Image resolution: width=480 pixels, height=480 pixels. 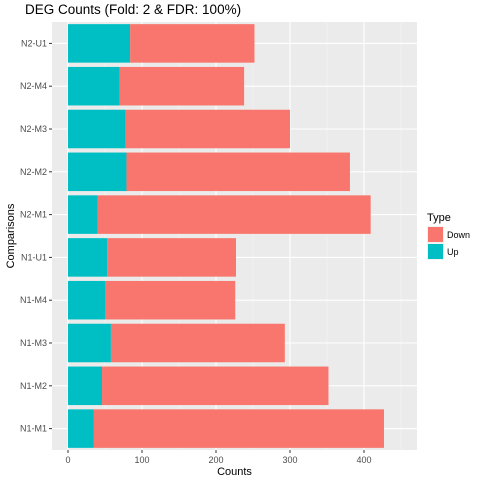 I want to click on chart-title: DEG Counts (Fold: 2 & FDR: 100%), so click(x=133, y=9).